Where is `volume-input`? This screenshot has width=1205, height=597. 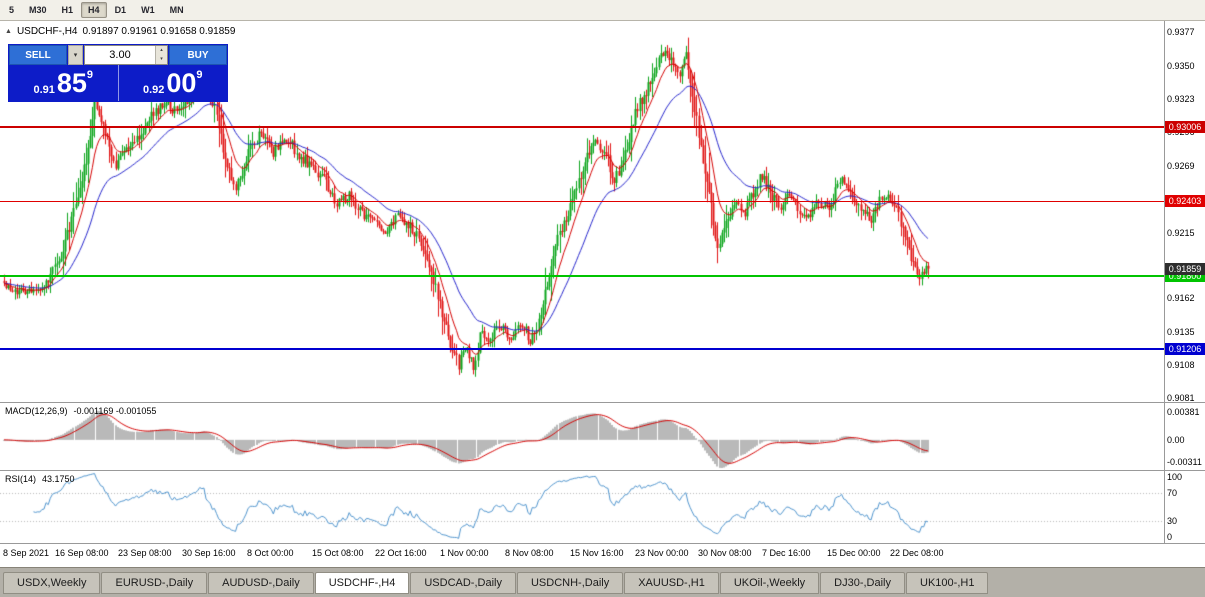
volume-input is located at coordinates (120, 55).